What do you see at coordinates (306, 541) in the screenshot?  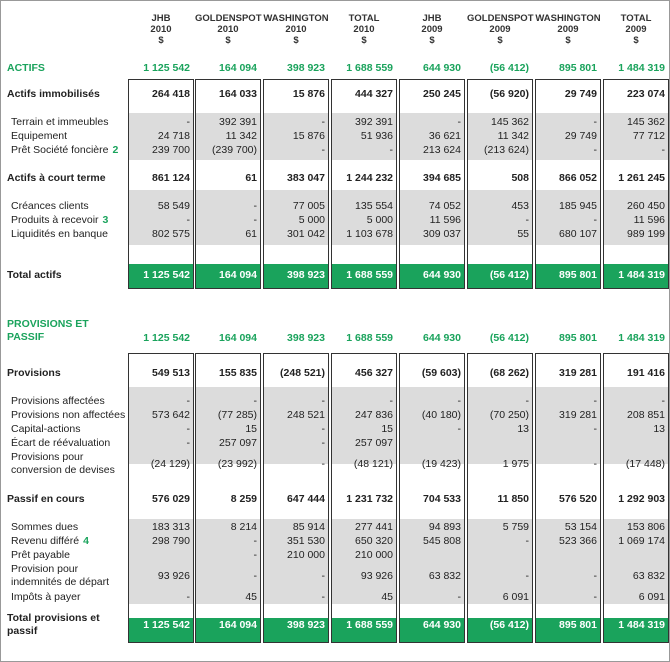 I see `value-cell: 351 530` at bounding box center [306, 541].